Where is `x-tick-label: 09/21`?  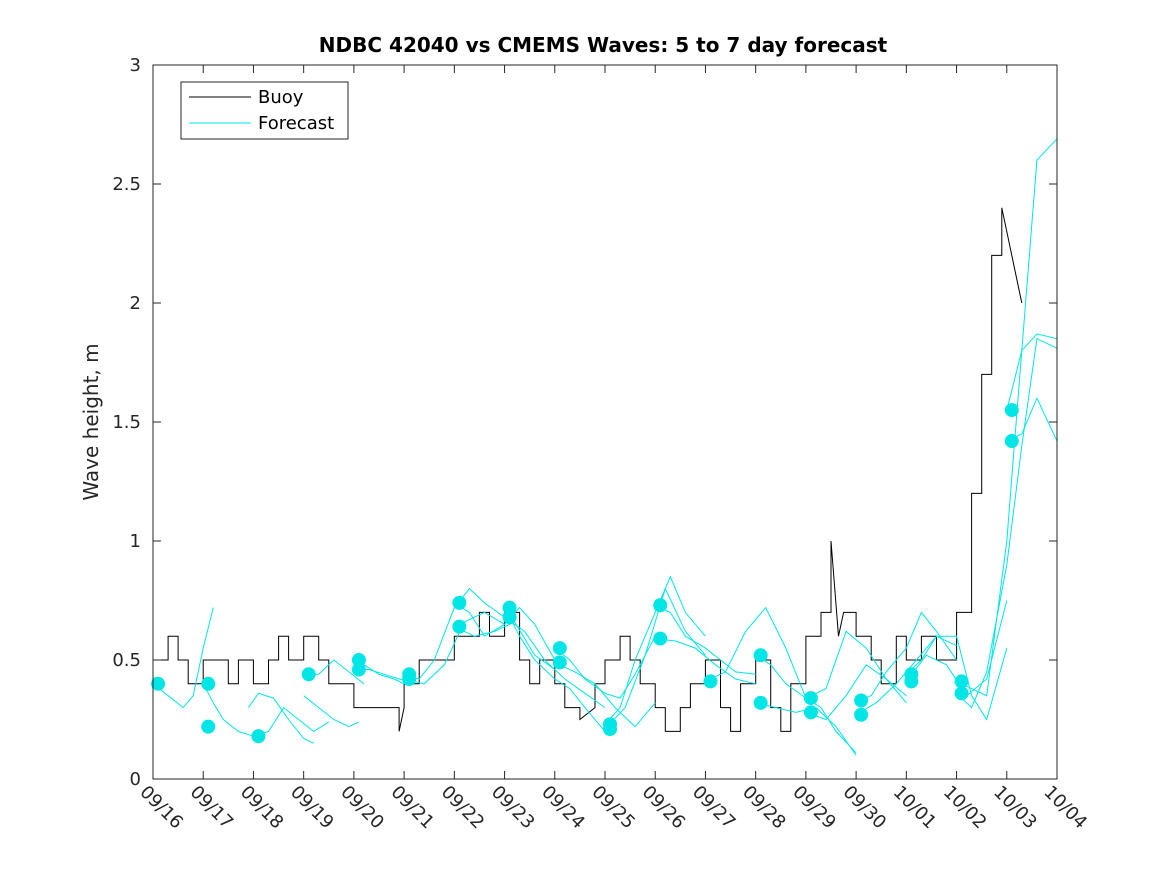 x-tick-label: 09/21 is located at coordinates (413, 808).